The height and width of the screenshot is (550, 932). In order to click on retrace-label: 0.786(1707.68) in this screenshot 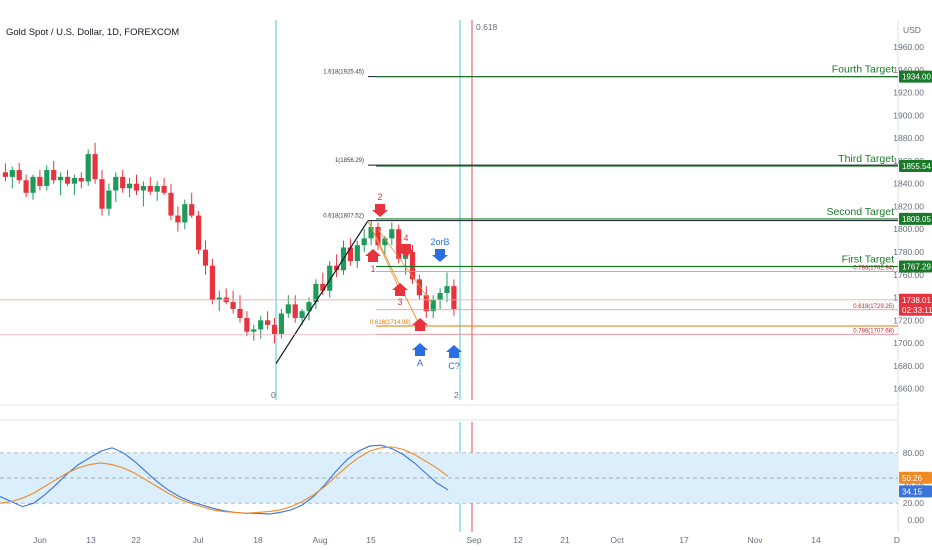, I will do `click(873, 331)`.